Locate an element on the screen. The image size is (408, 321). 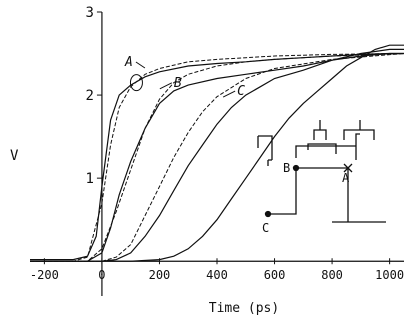
inset-label-c: C is located at coordinates (265, 228).